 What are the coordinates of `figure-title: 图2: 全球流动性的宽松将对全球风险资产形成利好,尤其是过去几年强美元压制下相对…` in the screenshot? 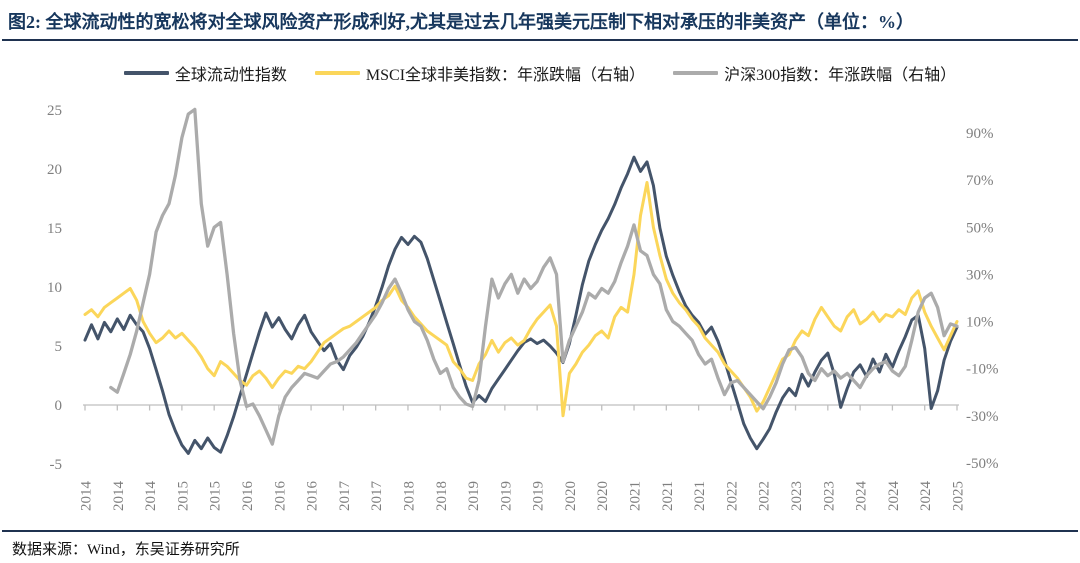 It's located at (461, 22).